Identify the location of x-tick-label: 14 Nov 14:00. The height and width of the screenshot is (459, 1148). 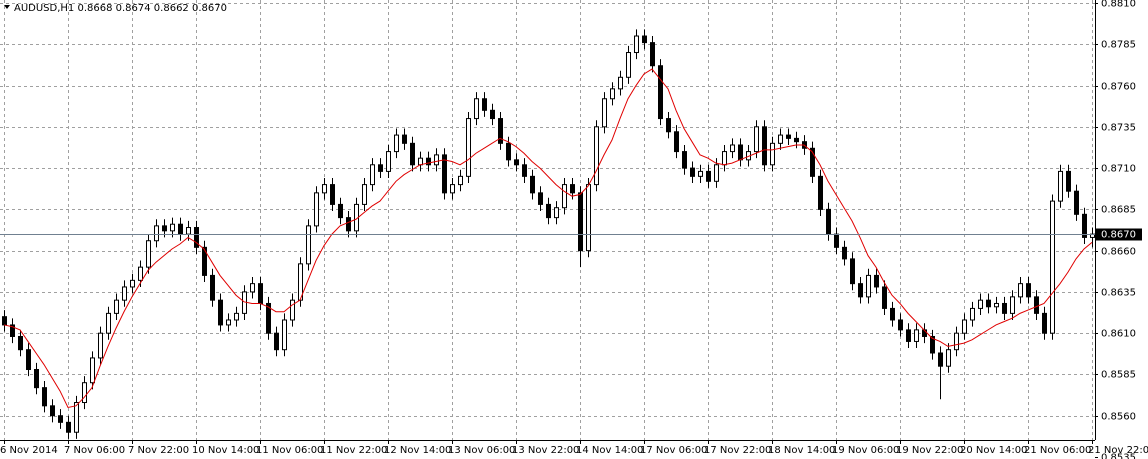
(609, 450).